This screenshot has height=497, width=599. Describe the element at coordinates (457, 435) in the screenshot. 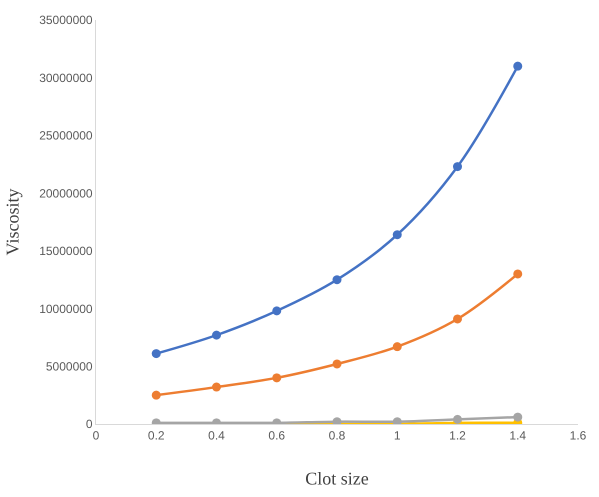

I see `x-tick-label: 1.2` at that location.